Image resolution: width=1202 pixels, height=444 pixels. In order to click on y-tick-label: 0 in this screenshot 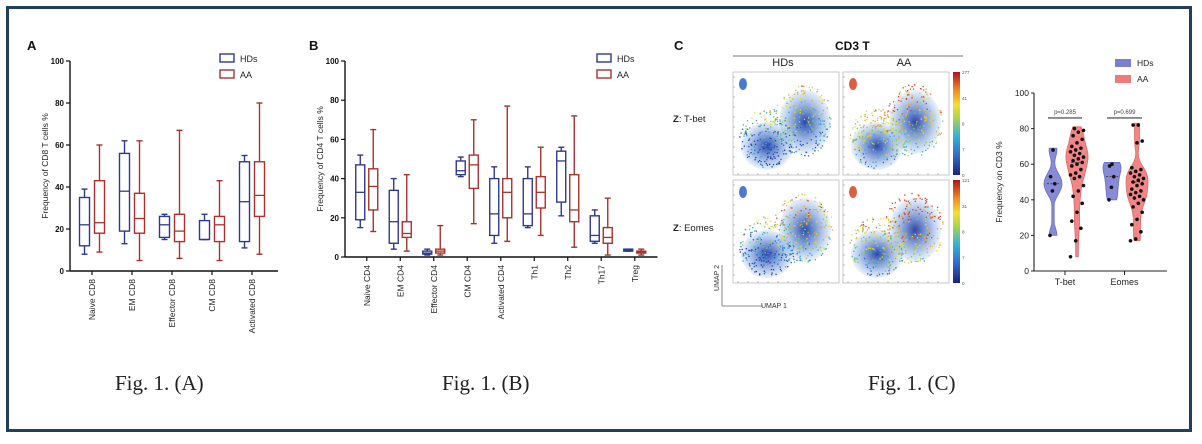, I will do `click(337, 257)`.